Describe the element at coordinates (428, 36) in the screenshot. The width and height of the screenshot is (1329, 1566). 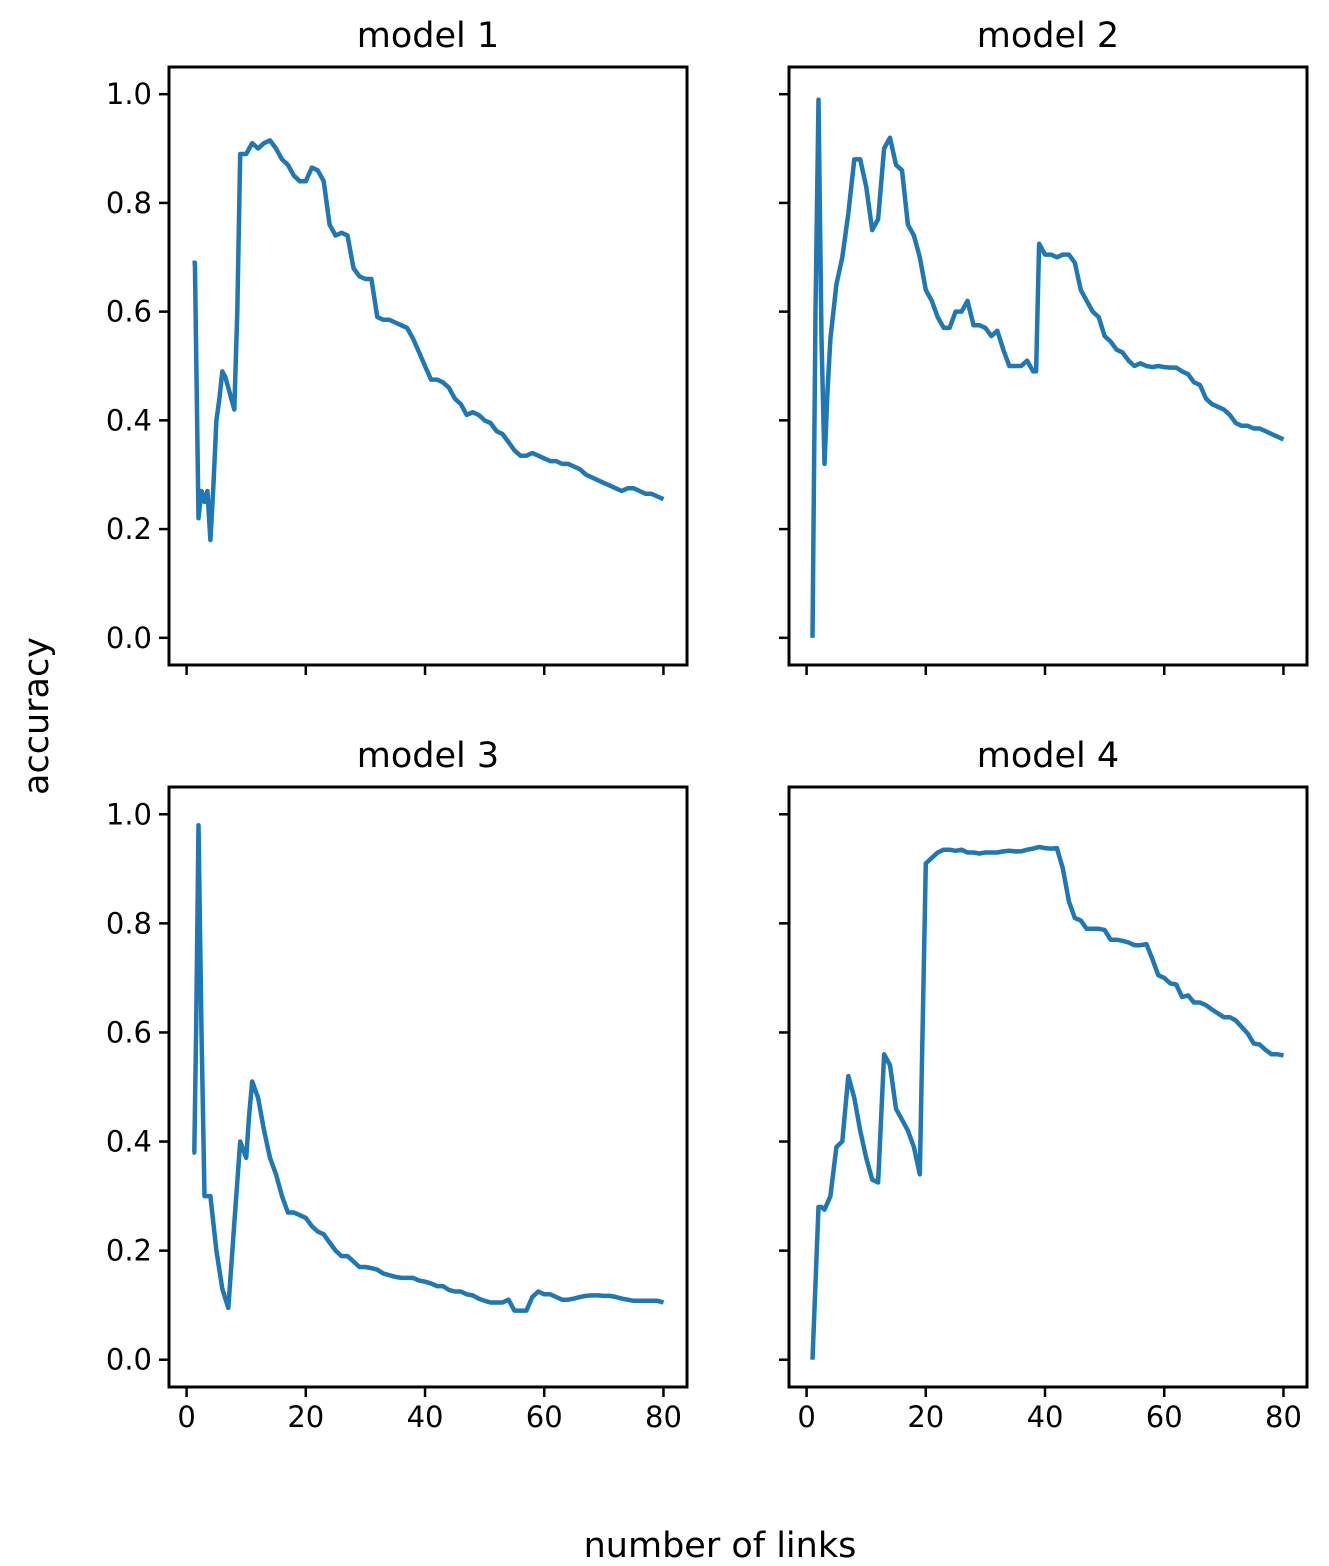
I see `panel-title: model 1` at that location.